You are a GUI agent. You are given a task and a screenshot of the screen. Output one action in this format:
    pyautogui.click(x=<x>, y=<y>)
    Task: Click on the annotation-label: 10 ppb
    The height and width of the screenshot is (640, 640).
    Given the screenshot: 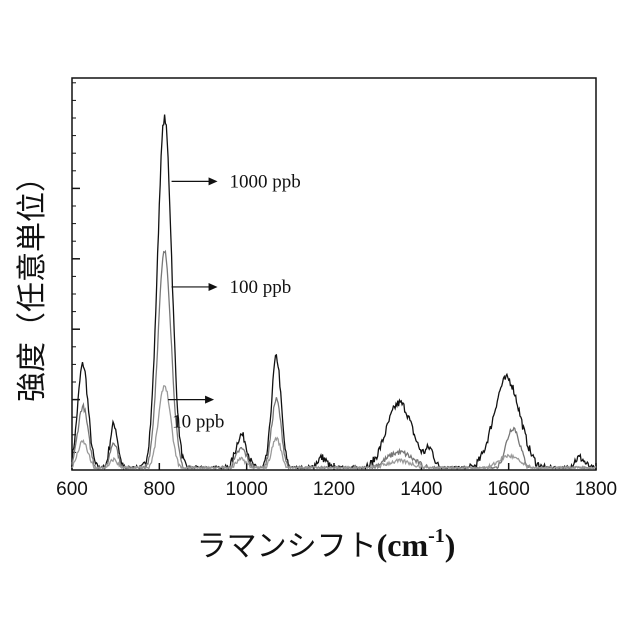 What is the action you would take?
    pyautogui.click(x=198, y=422)
    